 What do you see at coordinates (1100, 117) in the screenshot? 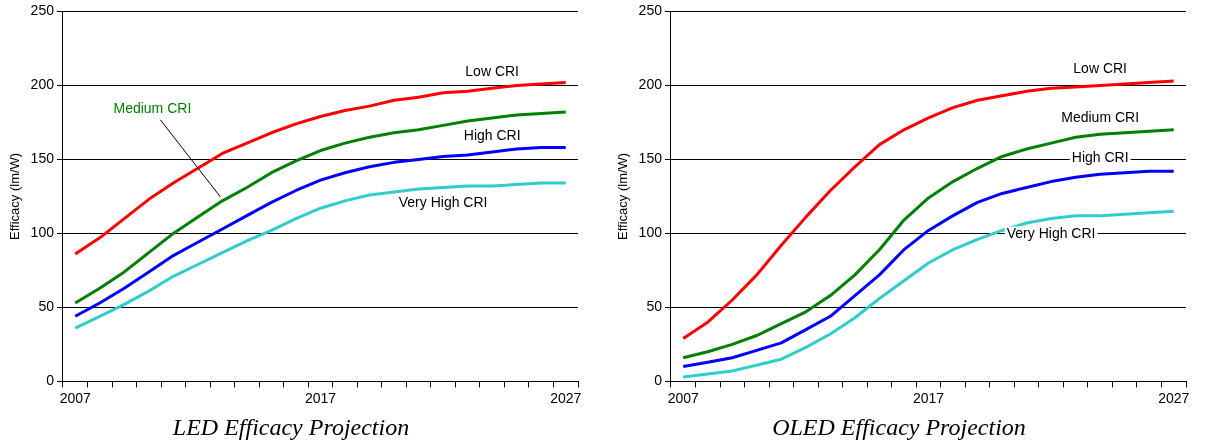
I see `series-label: Medium CRI` at bounding box center [1100, 117].